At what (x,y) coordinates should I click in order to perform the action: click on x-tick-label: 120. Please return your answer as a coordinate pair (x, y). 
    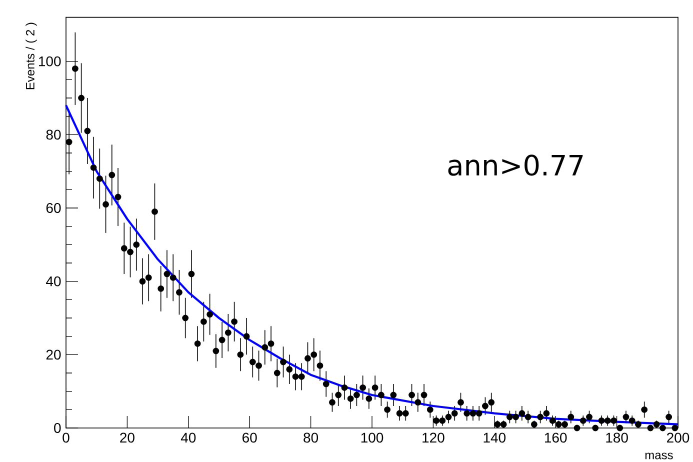
    Looking at the image, I should click on (433, 437).